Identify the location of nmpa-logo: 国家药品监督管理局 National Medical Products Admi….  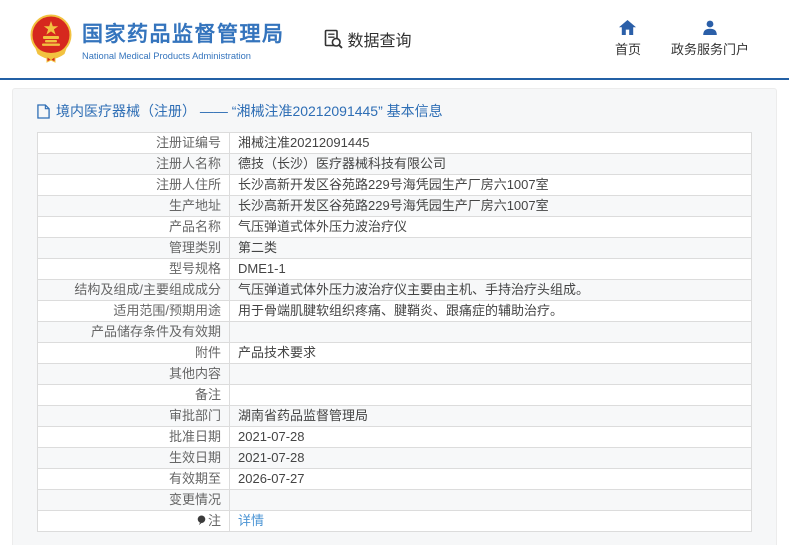
(157, 39).